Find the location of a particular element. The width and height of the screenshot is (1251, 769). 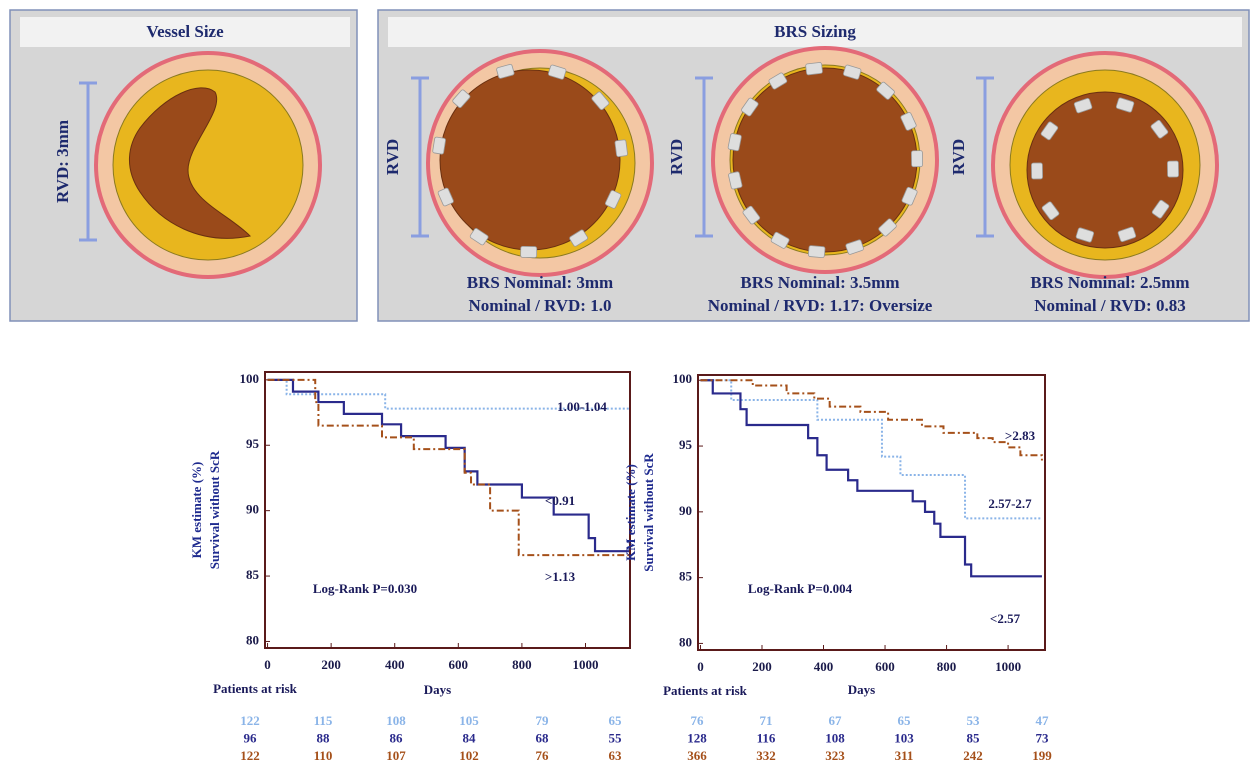

curve-label: >2.83 is located at coordinates (1020, 435).